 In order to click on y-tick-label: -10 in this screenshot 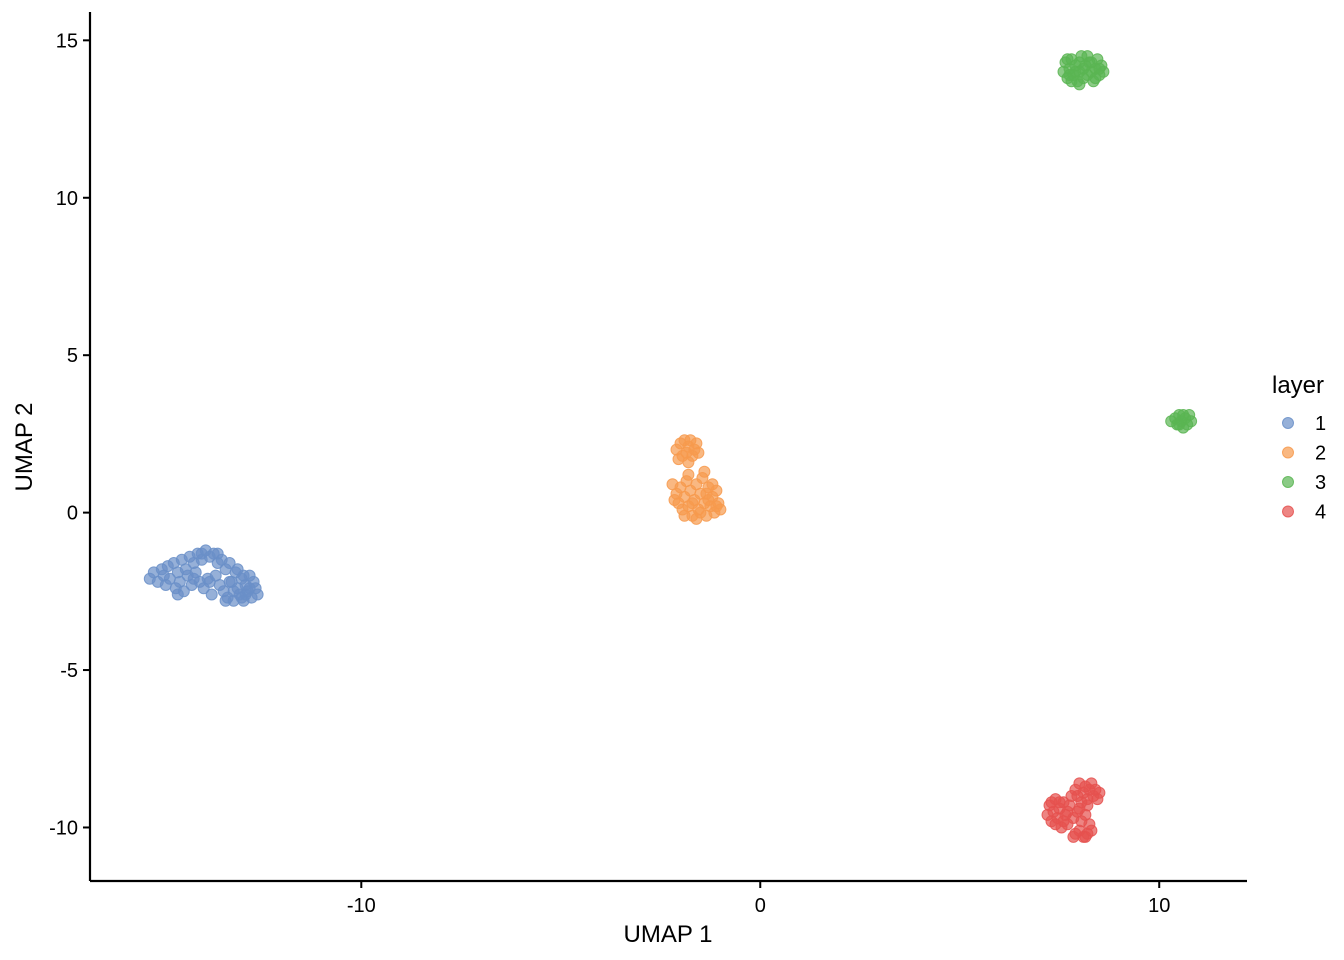, I will do `click(63, 828)`.